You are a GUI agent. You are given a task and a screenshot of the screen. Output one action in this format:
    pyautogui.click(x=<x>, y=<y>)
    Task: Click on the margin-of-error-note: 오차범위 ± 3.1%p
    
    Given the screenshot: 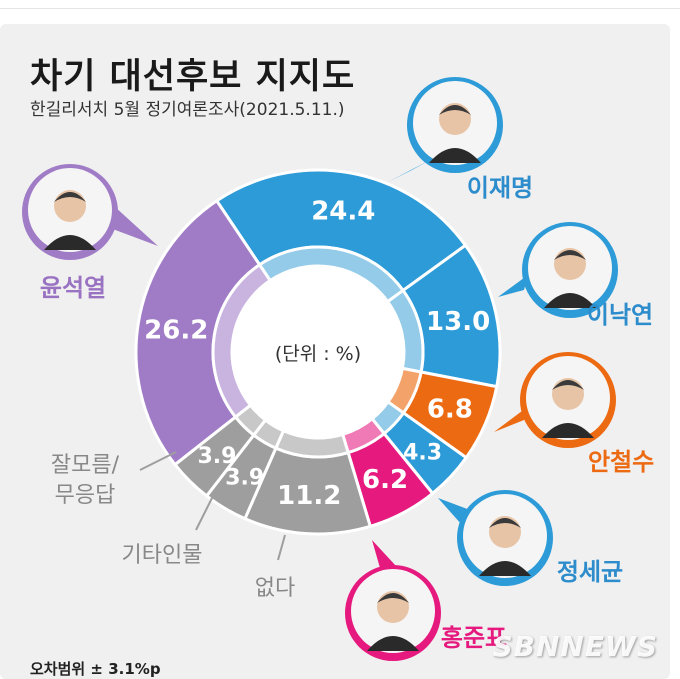 What is the action you would take?
    pyautogui.click(x=95, y=669)
    